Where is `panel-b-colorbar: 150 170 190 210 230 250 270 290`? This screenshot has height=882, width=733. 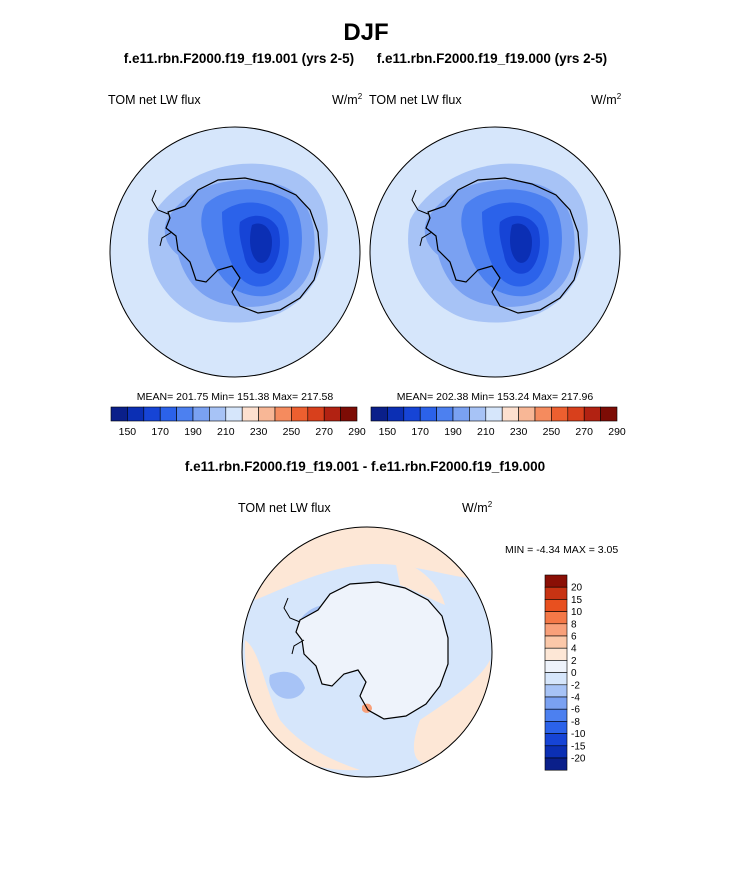
panel-b-colorbar: 150 170 190 210 230 250 270 290 is located at coordinates (498, 422).